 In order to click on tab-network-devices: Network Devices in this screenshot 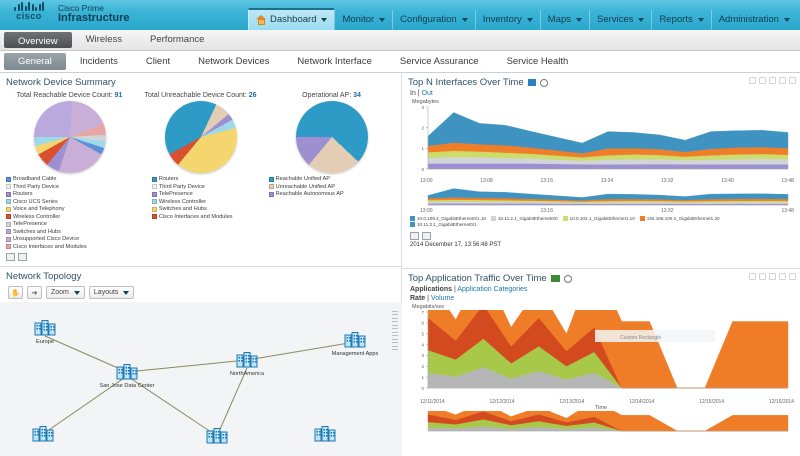, I will do `click(234, 61)`.